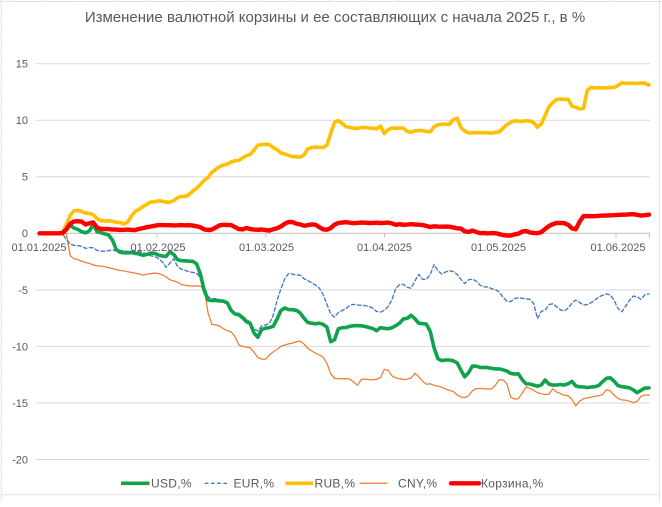 This screenshot has width=662, height=507. Describe the element at coordinates (417, 483) in the screenshot. I see `svg-text: CNY,%` at that location.